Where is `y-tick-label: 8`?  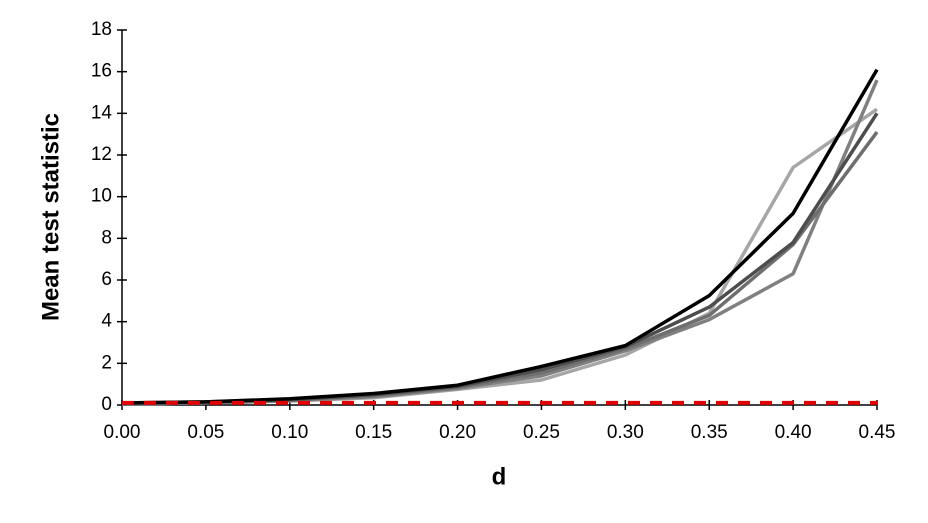 y-tick-label: 8 is located at coordinates (106, 237).